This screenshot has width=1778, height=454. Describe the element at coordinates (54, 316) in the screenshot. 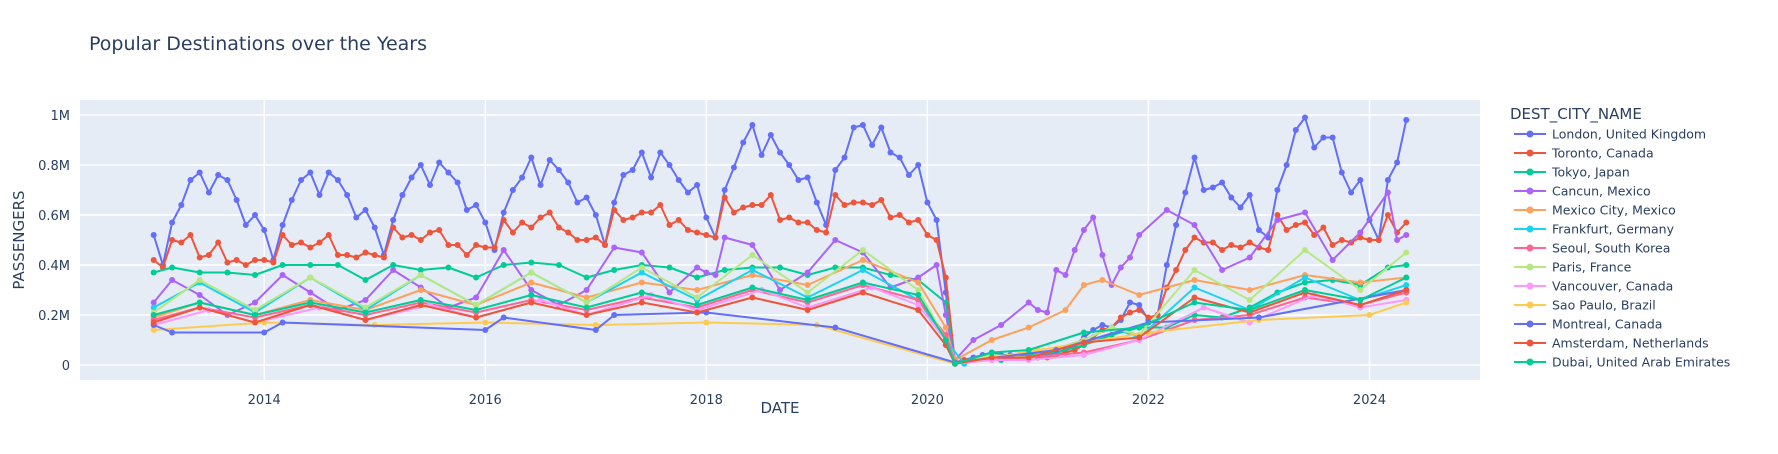

I see `y-tick-label: 0.2M` at that location.